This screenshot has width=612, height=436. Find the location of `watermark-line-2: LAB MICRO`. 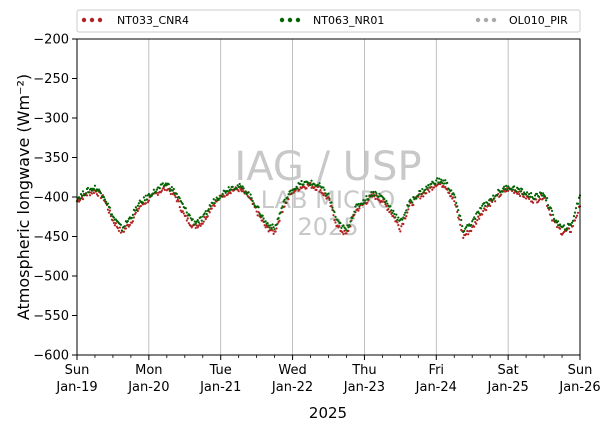

watermark-line-2: LAB MICRO is located at coordinates (328, 200).